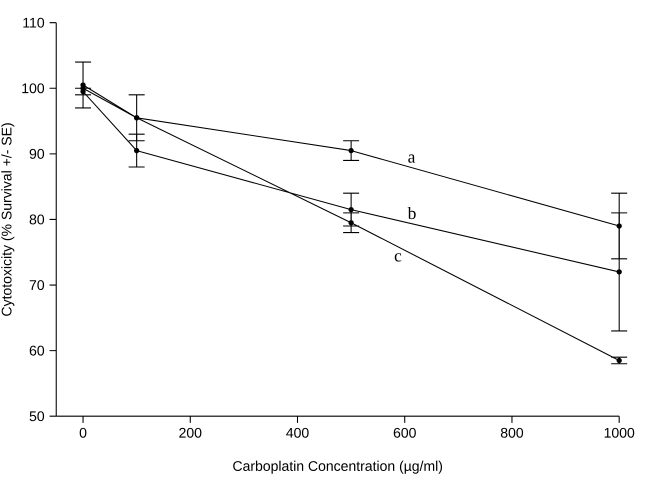 The width and height of the screenshot is (663, 480). What do you see at coordinates (405, 433) in the screenshot?
I see `x-tick-label: 600` at bounding box center [405, 433].